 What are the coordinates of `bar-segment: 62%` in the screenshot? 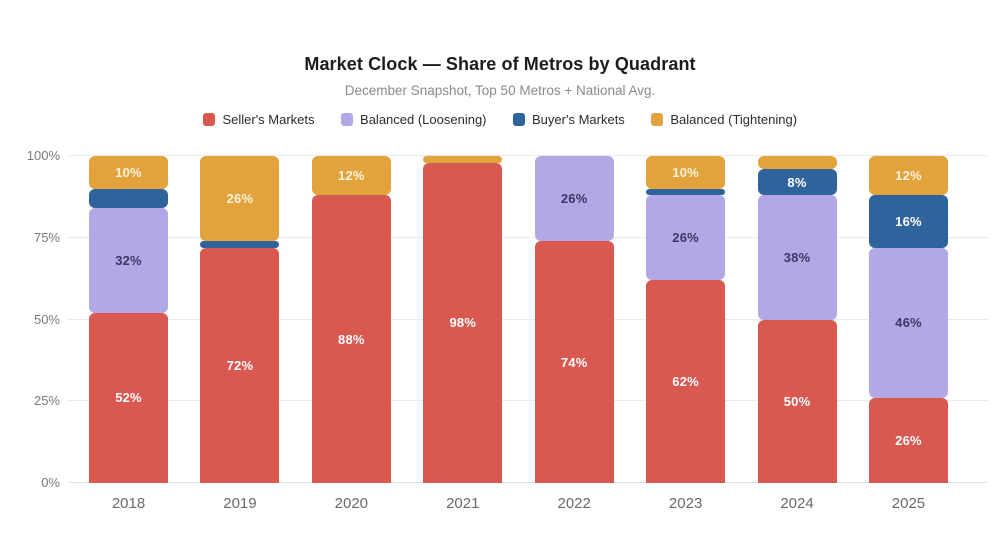 It's located at (686, 381).